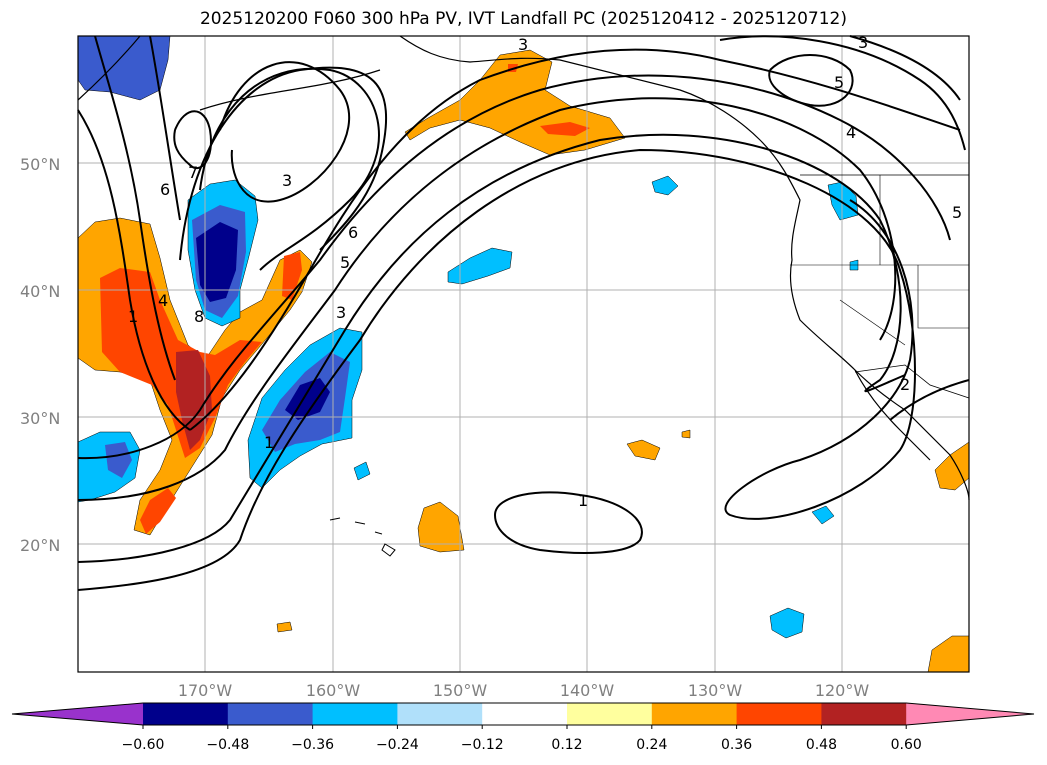  What do you see at coordinates (40, 418) in the screenshot?
I see `lat-label: 30°N` at bounding box center [40, 418].